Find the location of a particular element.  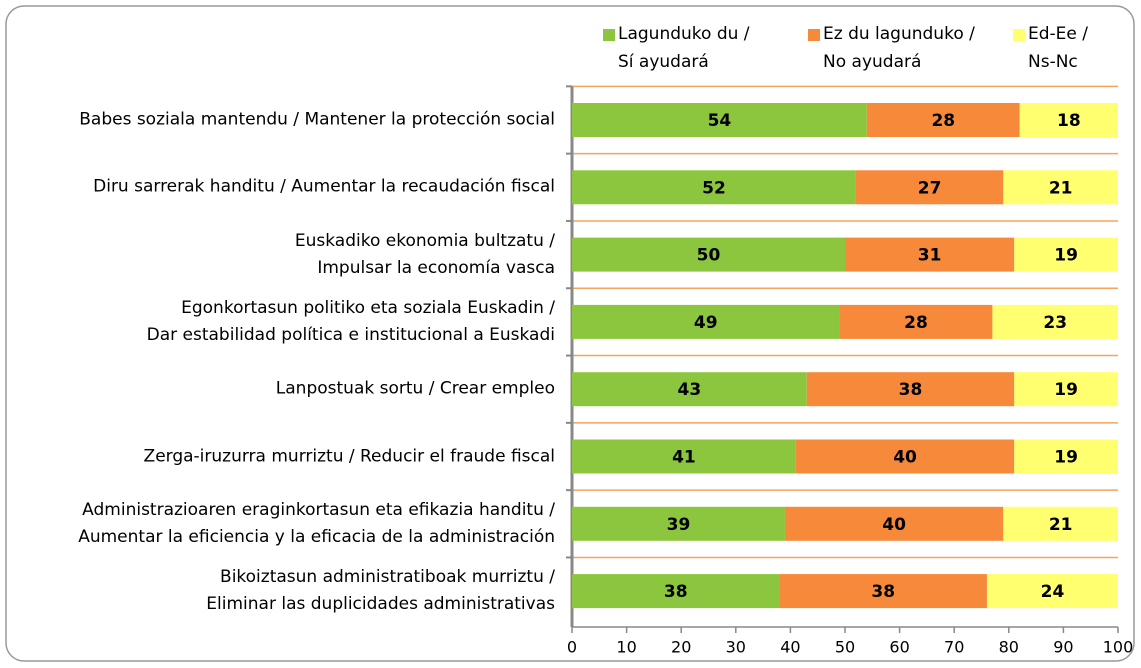

value-label: 39 is located at coordinates (679, 525).